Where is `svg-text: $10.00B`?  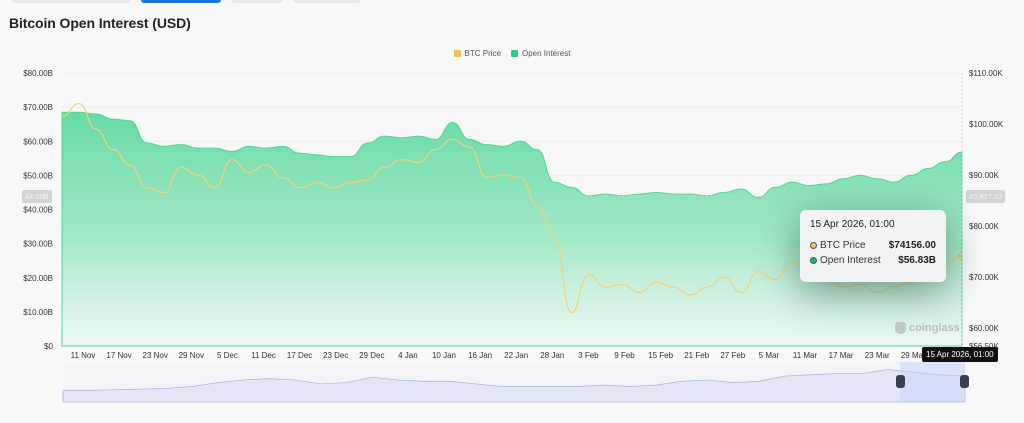 svg-text: $10.00B is located at coordinates (38, 312).